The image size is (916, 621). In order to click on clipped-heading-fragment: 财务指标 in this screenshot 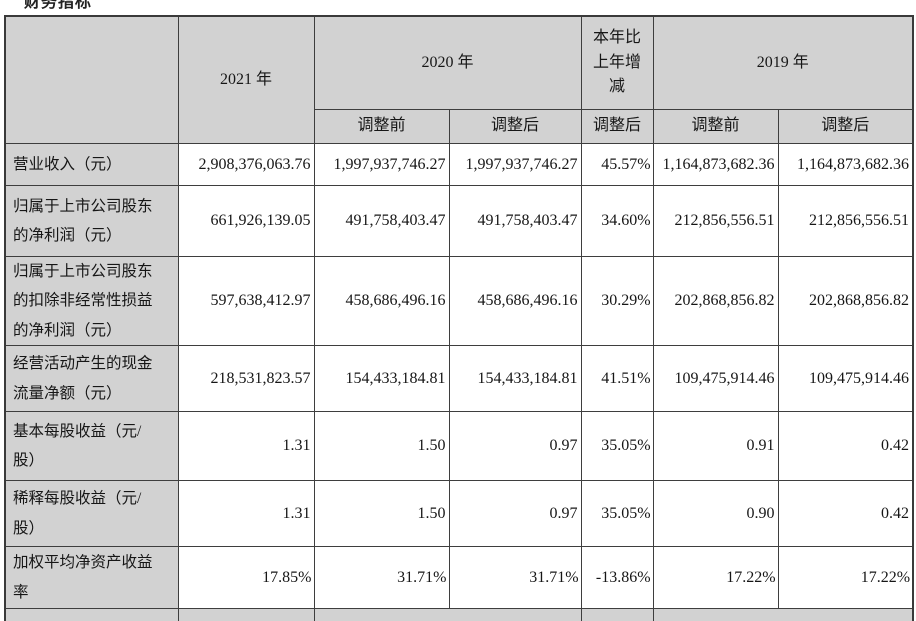, I will do `click(58, 5)`.